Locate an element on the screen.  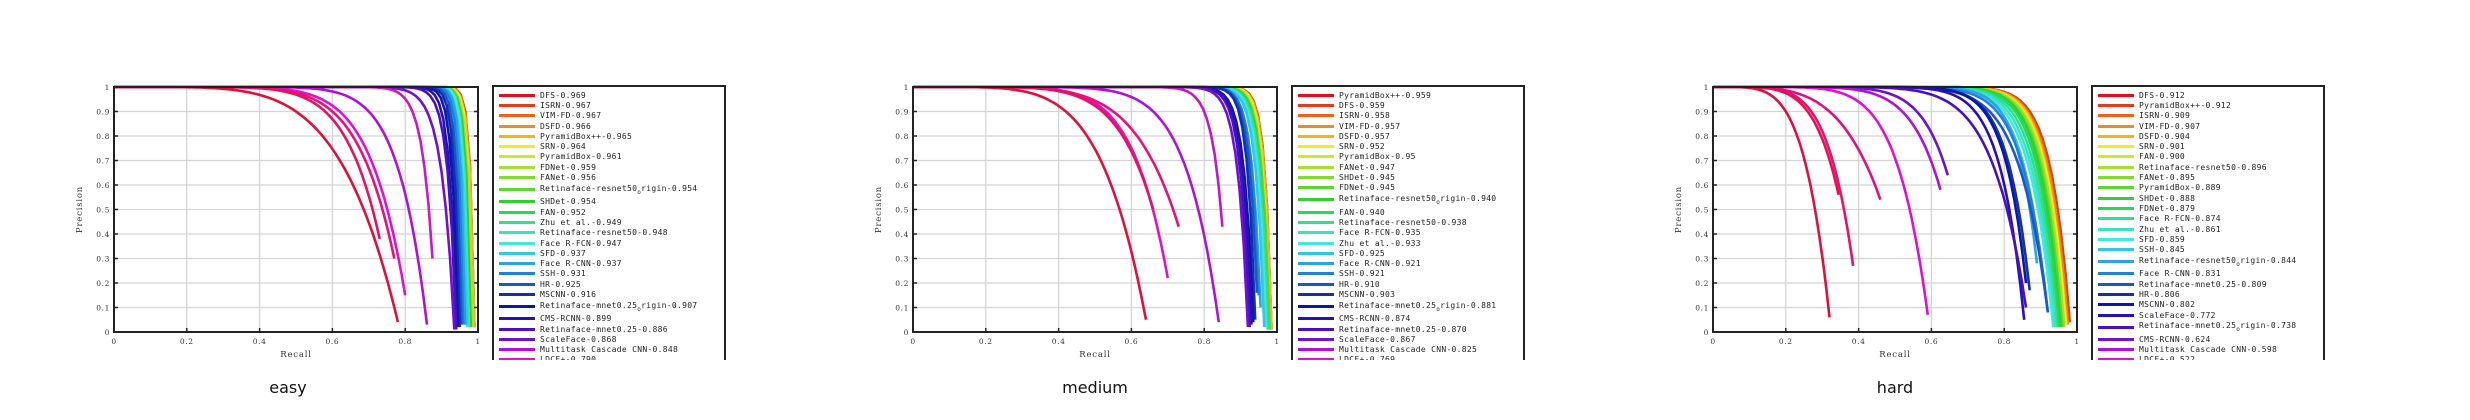
series-line-FDNet-0.945 is located at coordinates (1092, 207).